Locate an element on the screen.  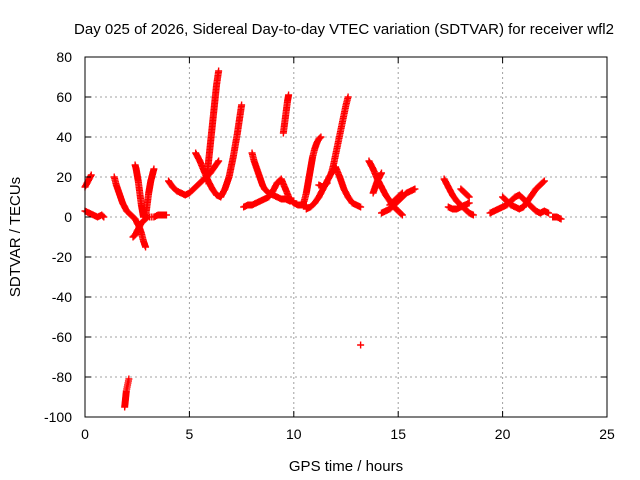
x-tick-label: 0 is located at coordinates (85, 434).